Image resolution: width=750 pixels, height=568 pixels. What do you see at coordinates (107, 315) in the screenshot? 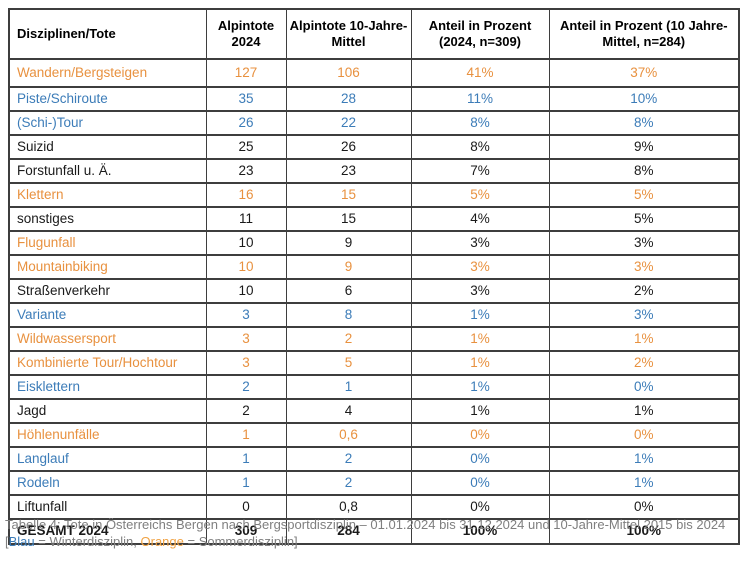
I see `discipline-label: Variante` at bounding box center [107, 315].